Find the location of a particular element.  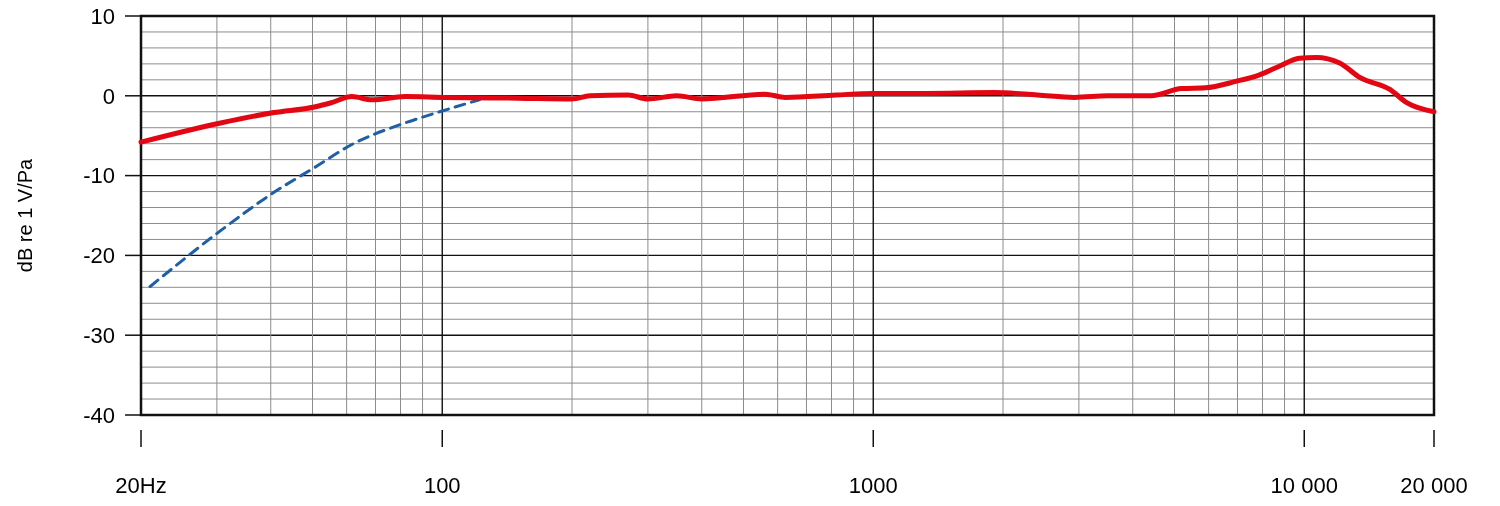

x-tick-label: 100 is located at coordinates (442, 485).